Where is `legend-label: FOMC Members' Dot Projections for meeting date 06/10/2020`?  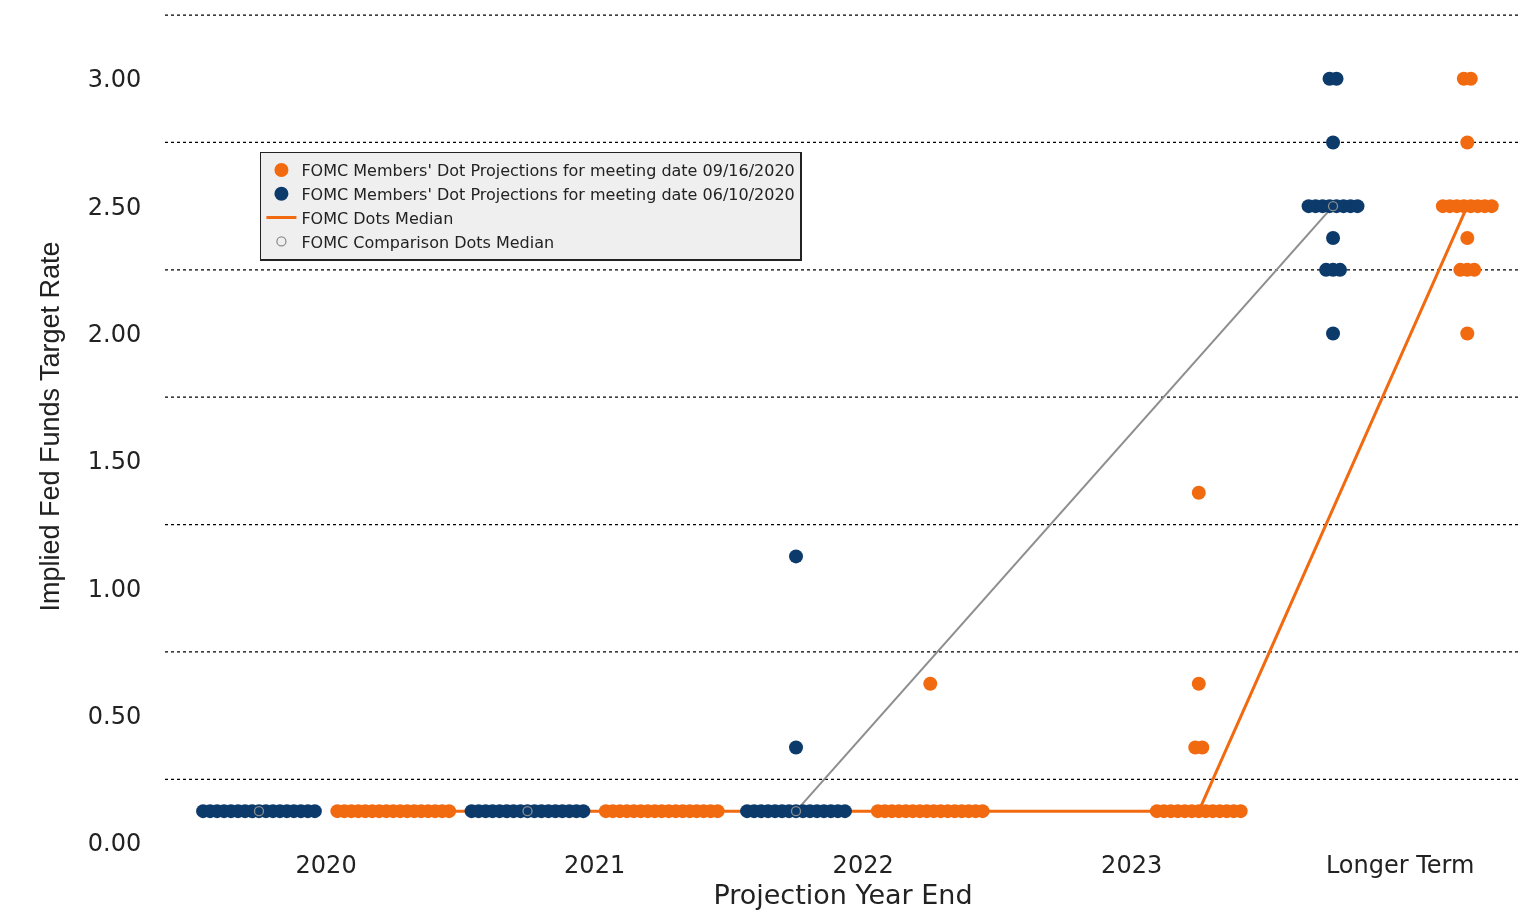 legend-label: FOMC Members' Dot Projections for meeting date 06/10/2020 is located at coordinates (548, 195).